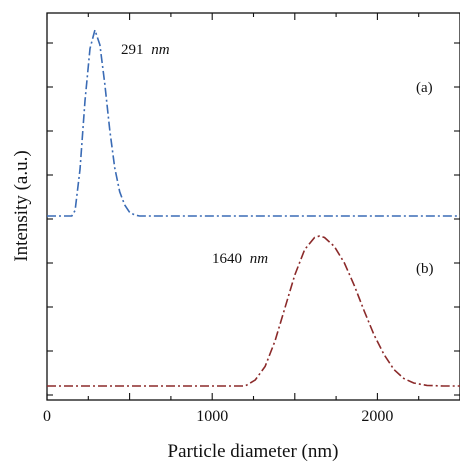 The image size is (460, 463). What do you see at coordinates (145, 50) in the screenshot?
I see `series-a-peak-label: 291 nm` at bounding box center [145, 50].